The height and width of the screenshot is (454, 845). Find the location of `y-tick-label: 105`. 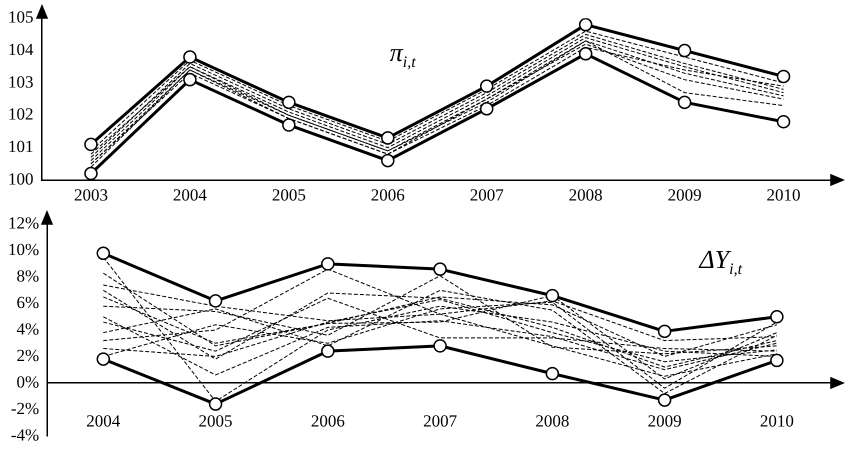

y-tick-label: 105 is located at coordinates (21, 17).